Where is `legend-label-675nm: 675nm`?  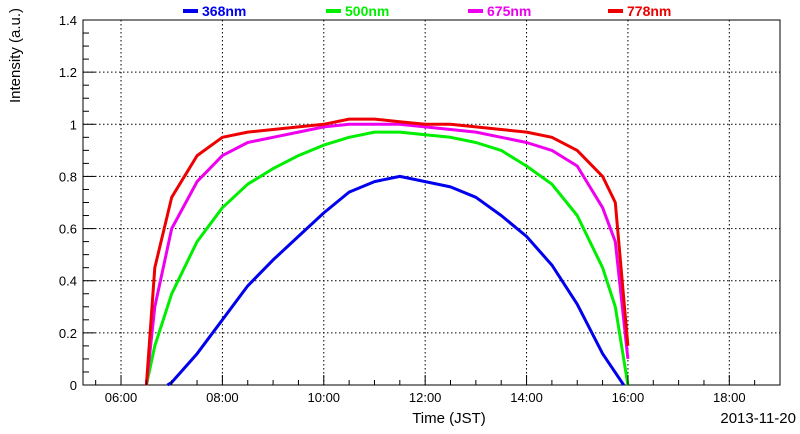
legend-label-675nm: 675nm is located at coordinates (509, 11).